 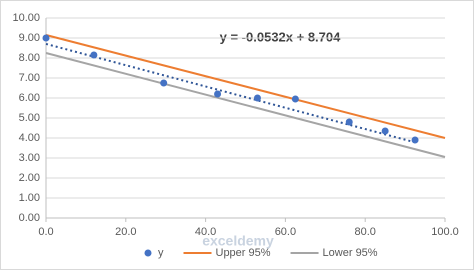 What do you see at coordinates (26, 18) in the screenshot?
I see `y-tick-label: 10.00` at bounding box center [26, 18].